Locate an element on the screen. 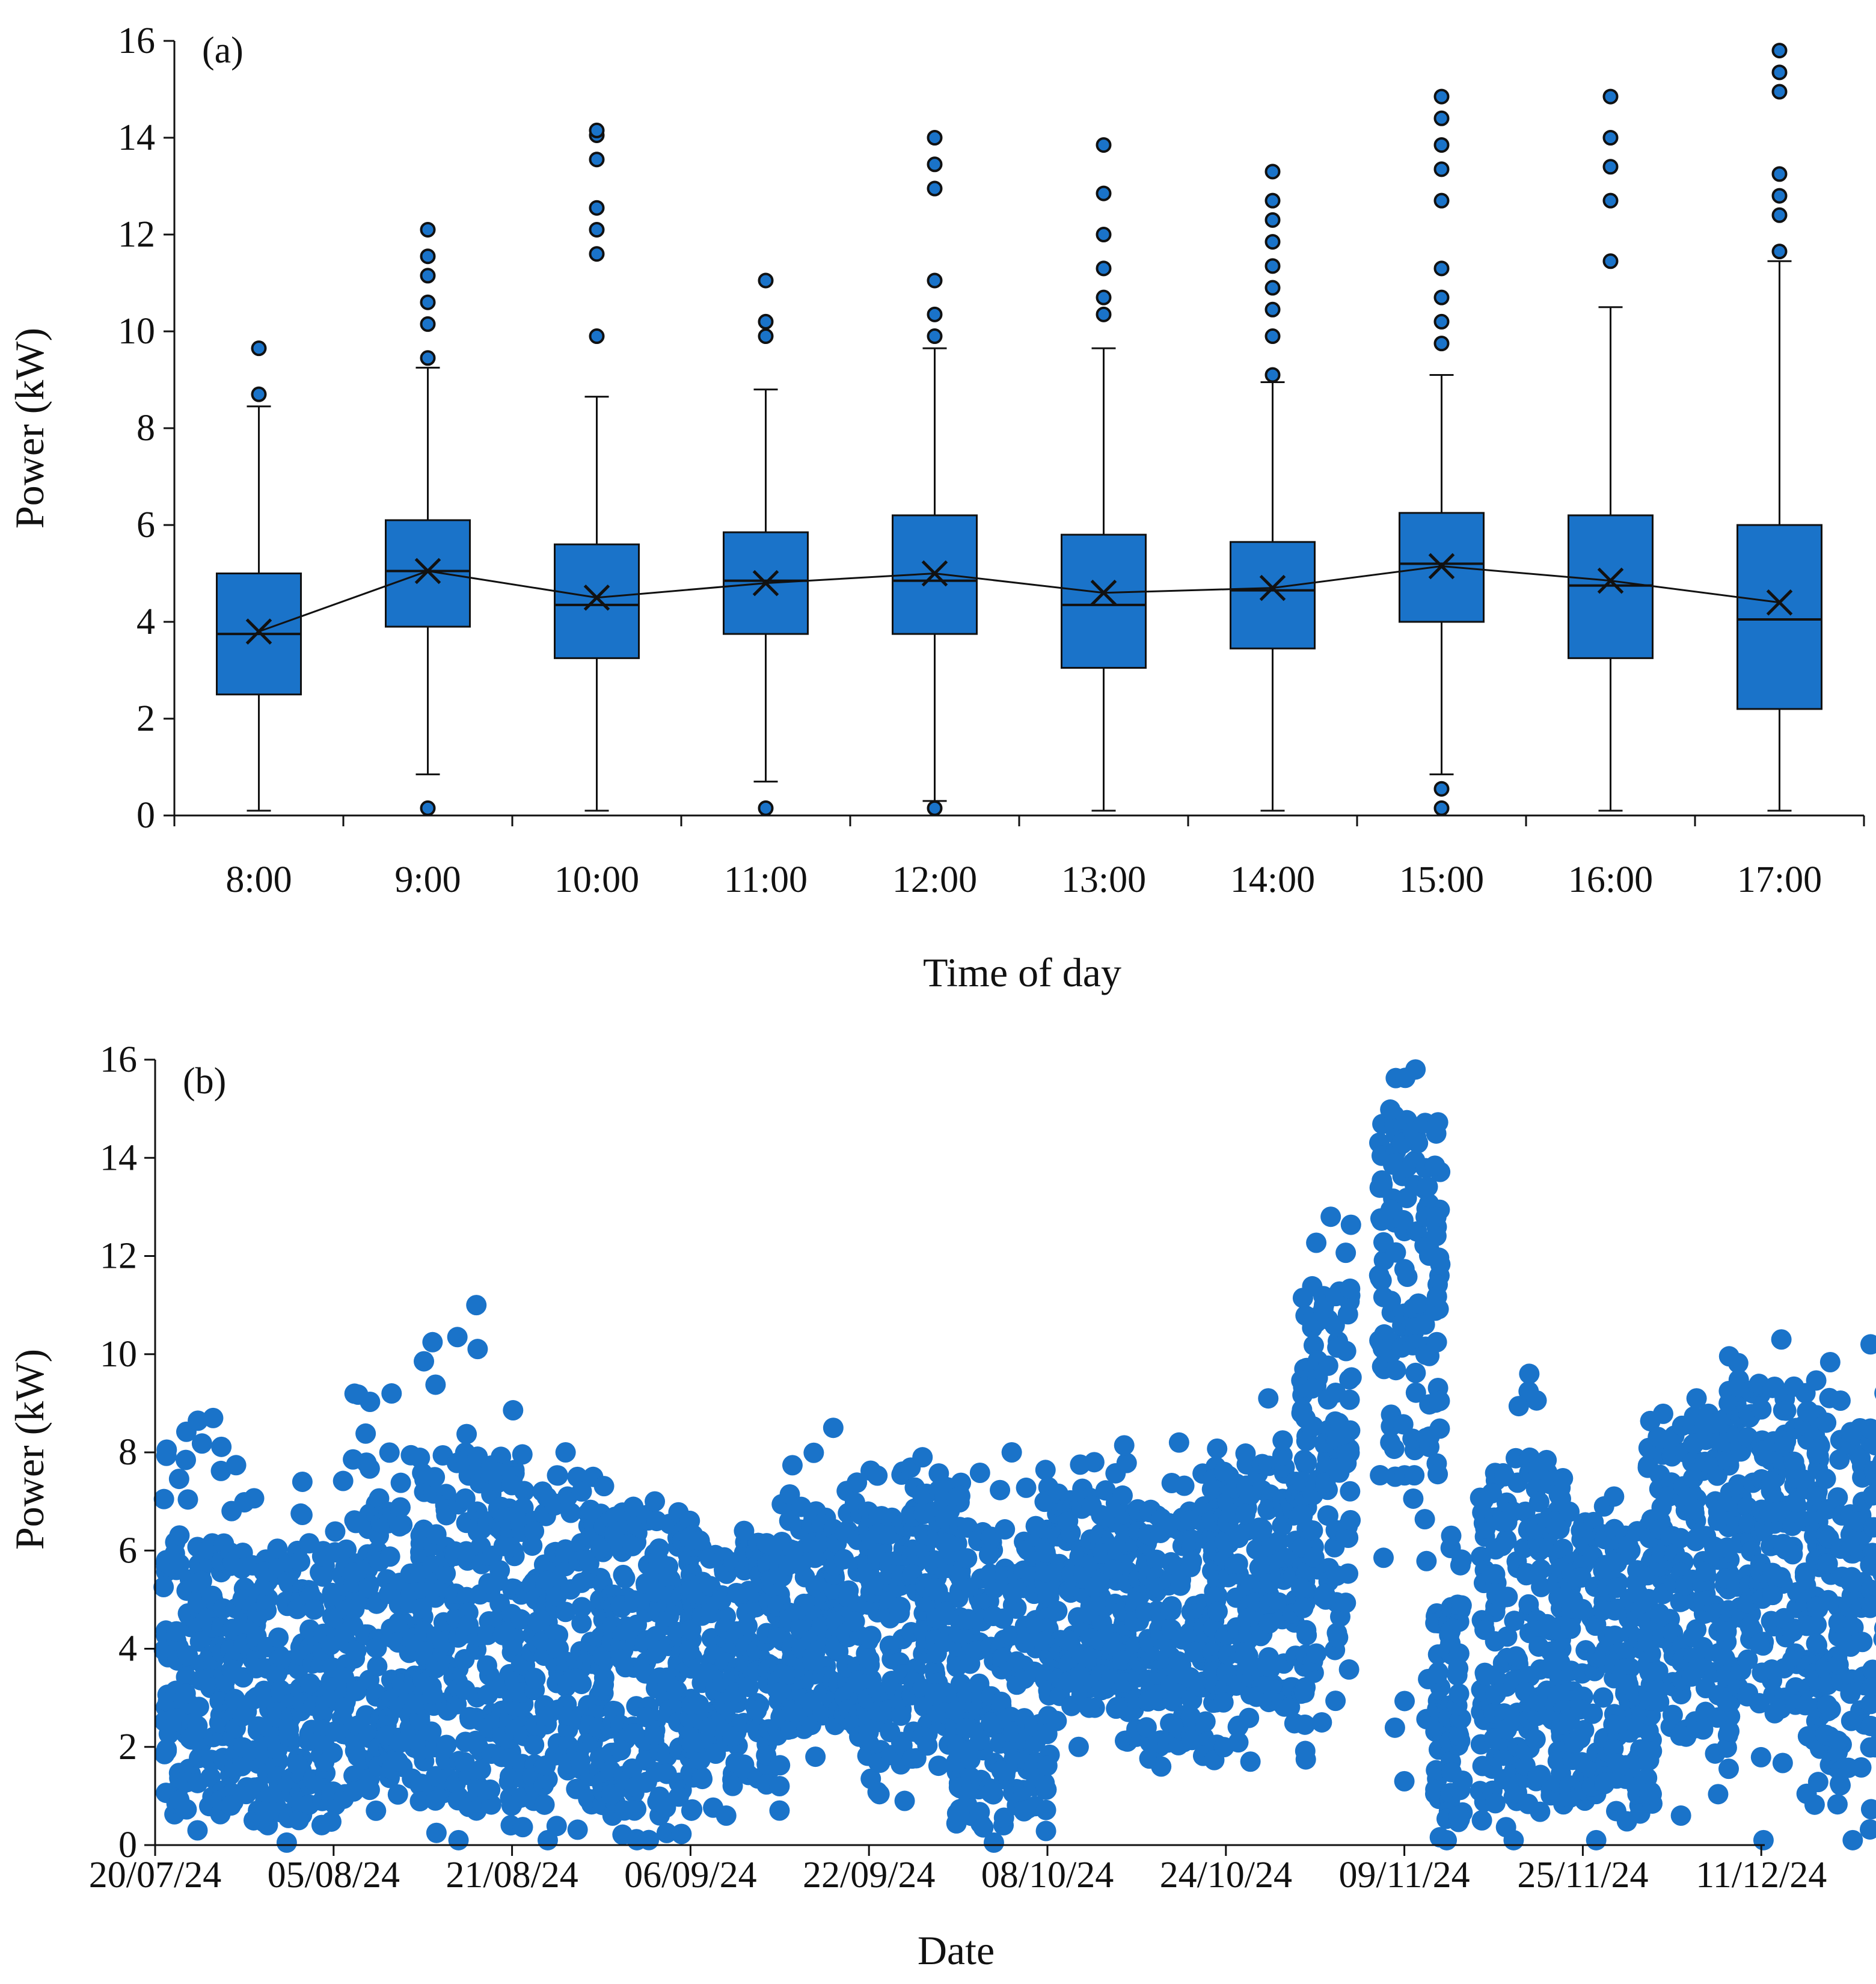 This screenshot has height=1984, width=1876. y-axis-title-b: Power (kW) is located at coordinates (29, 1449).